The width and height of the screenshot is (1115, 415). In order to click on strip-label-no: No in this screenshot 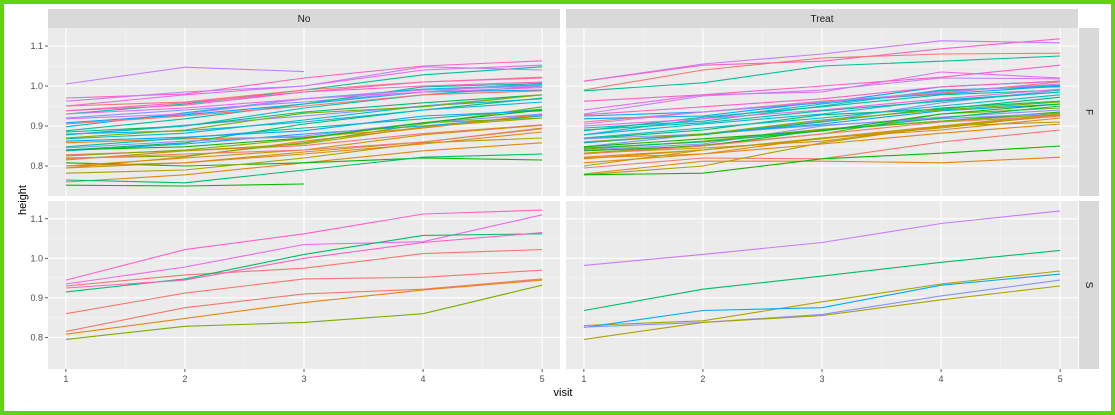, I will do `click(304, 19)`.